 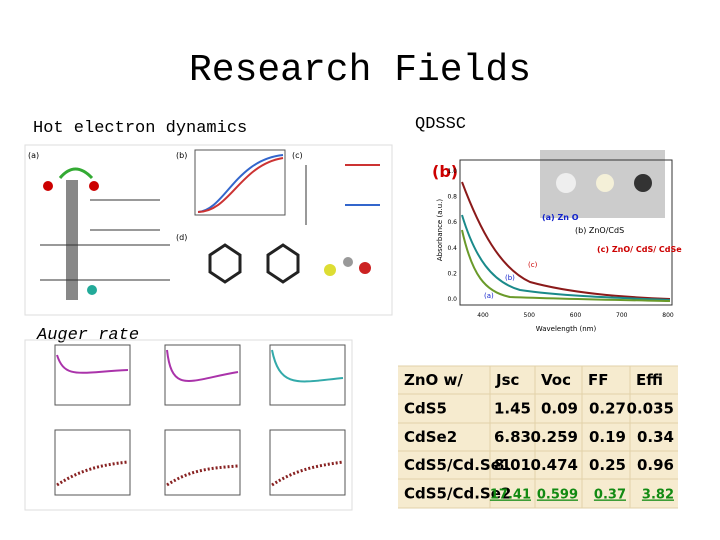 I want to click on table-cell: 0.474, so click(x=554, y=465).